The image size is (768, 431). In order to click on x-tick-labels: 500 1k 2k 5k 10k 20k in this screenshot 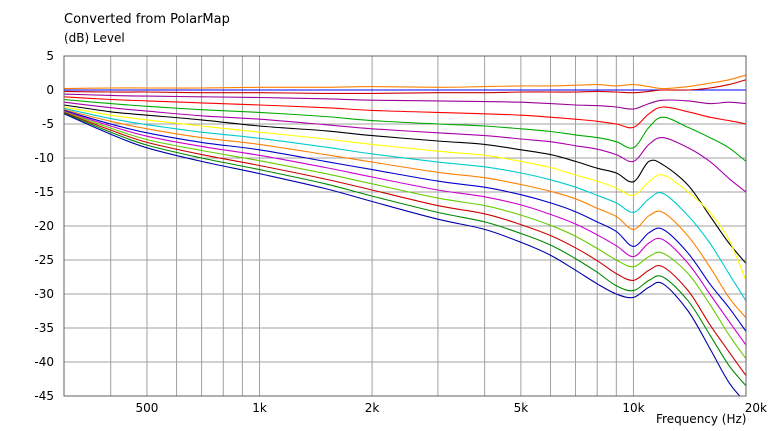, I will do `click(452, 408)`.